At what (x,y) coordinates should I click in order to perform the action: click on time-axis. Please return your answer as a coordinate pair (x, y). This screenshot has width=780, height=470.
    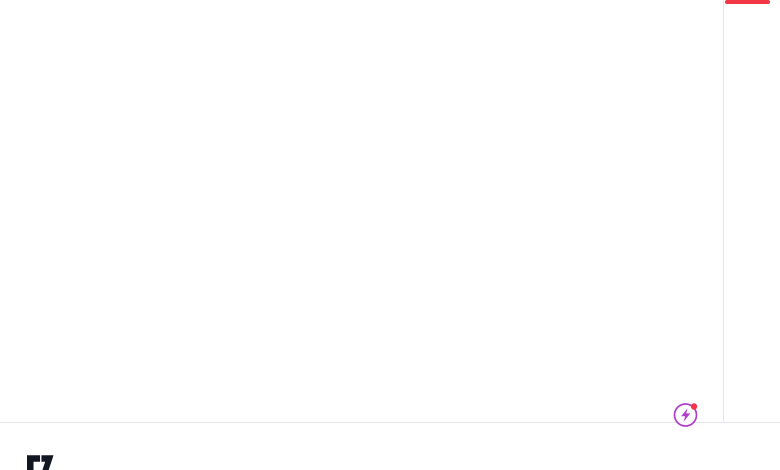
    Looking at the image, I should click on (390, 437).